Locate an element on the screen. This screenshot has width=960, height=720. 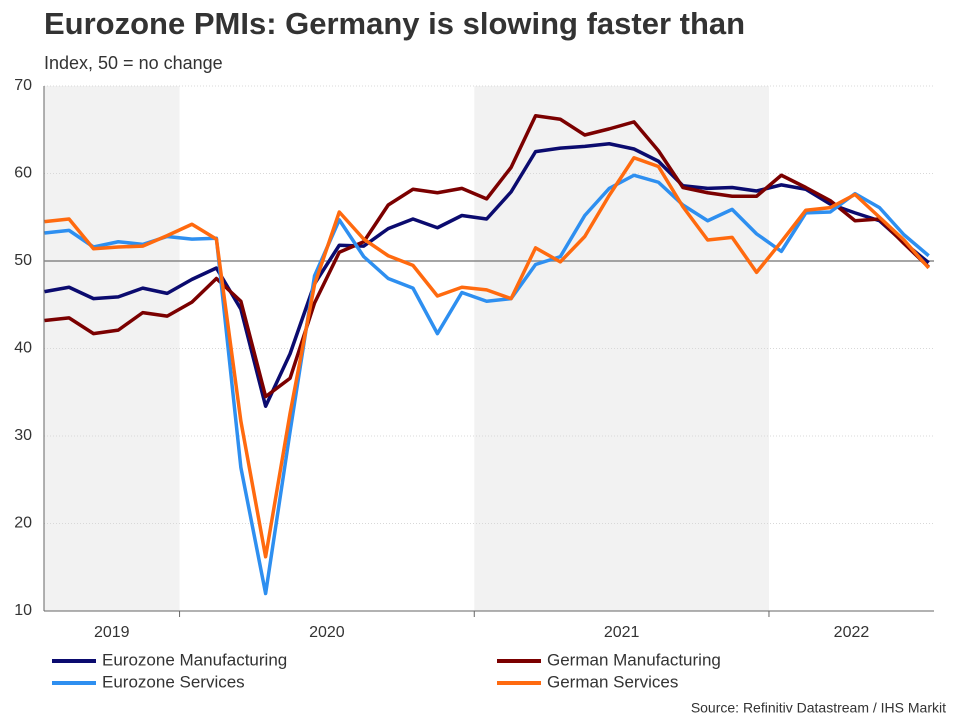
y-tick-label: 10 is located at coordinates (23, 610).